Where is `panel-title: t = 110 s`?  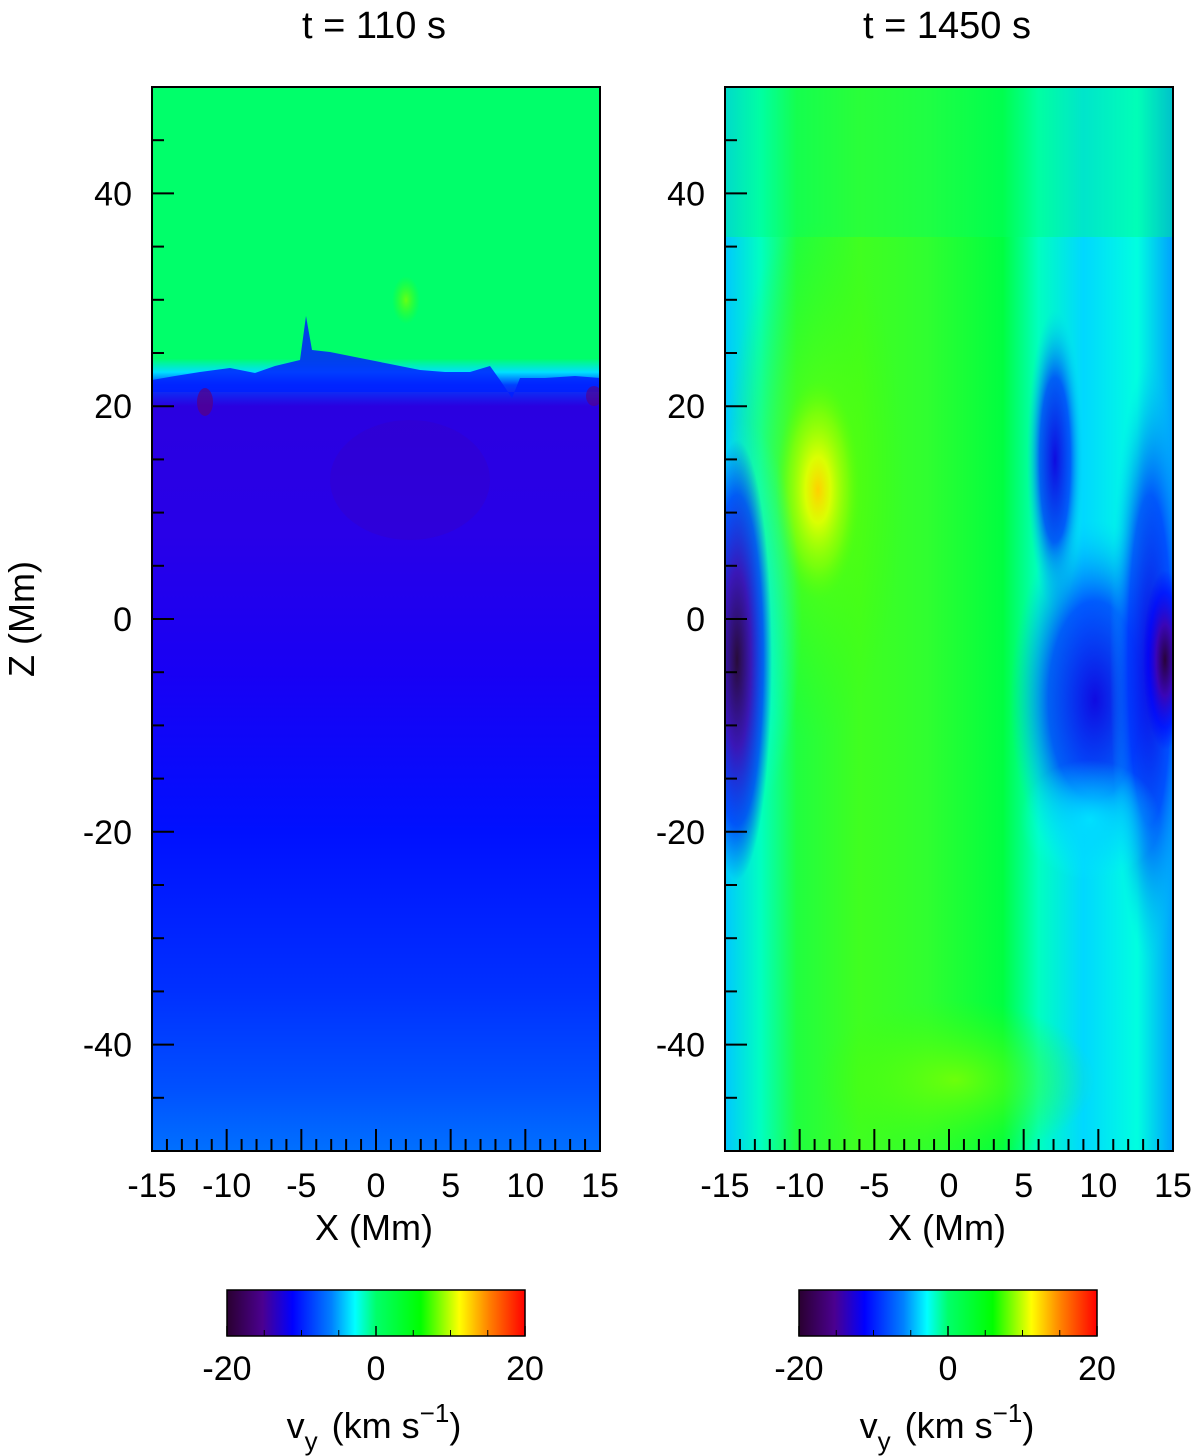
panel-title: t = 110 s is located at coordinates (374, 26).